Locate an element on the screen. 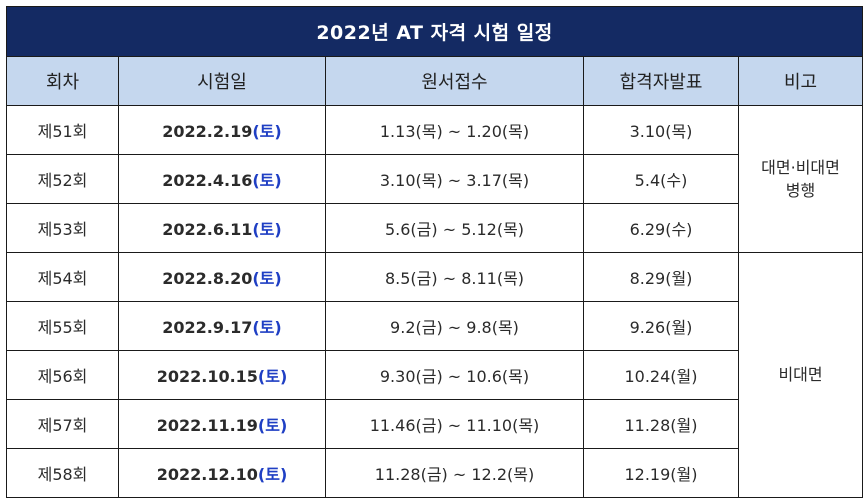 This screenshot has height=504, width=868. exam-date: 2022.4.16 is located at coordinates (207, 180).